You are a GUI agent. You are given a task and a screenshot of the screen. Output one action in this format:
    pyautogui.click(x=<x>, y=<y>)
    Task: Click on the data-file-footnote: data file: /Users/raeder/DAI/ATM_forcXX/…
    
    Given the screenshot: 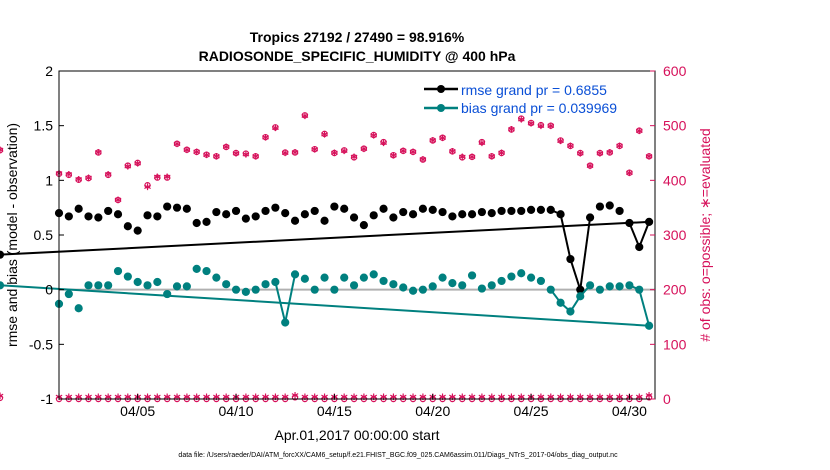 What is the action you would take?
    pyautogui.click(x=398, y=455)
    